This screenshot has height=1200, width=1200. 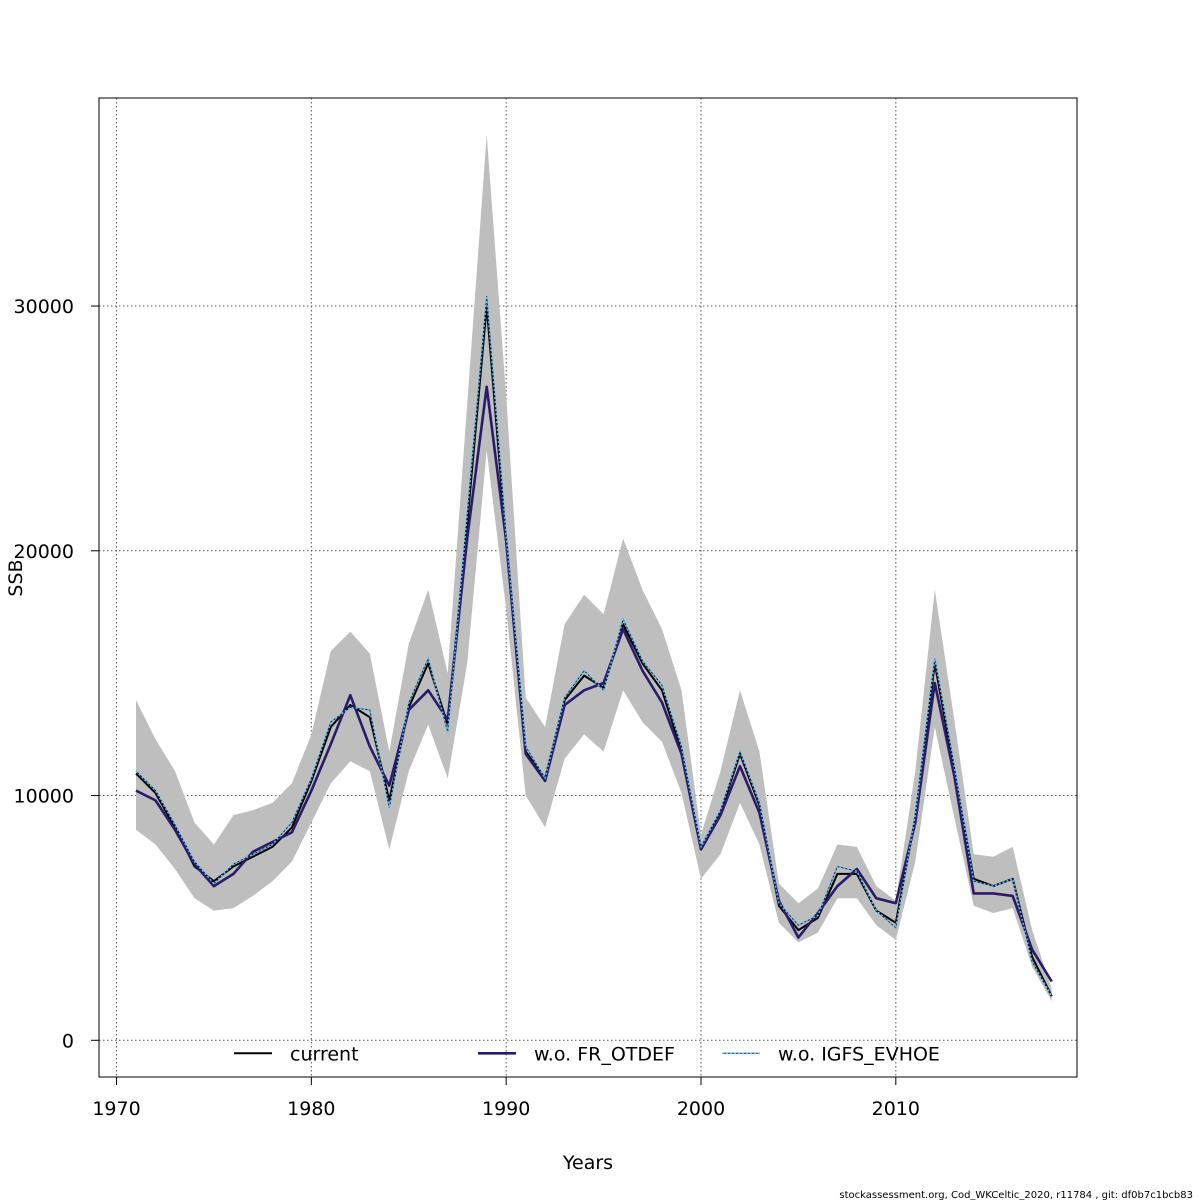 I want to click on x-tick-label: 1990, so click(x=506, y=1109).